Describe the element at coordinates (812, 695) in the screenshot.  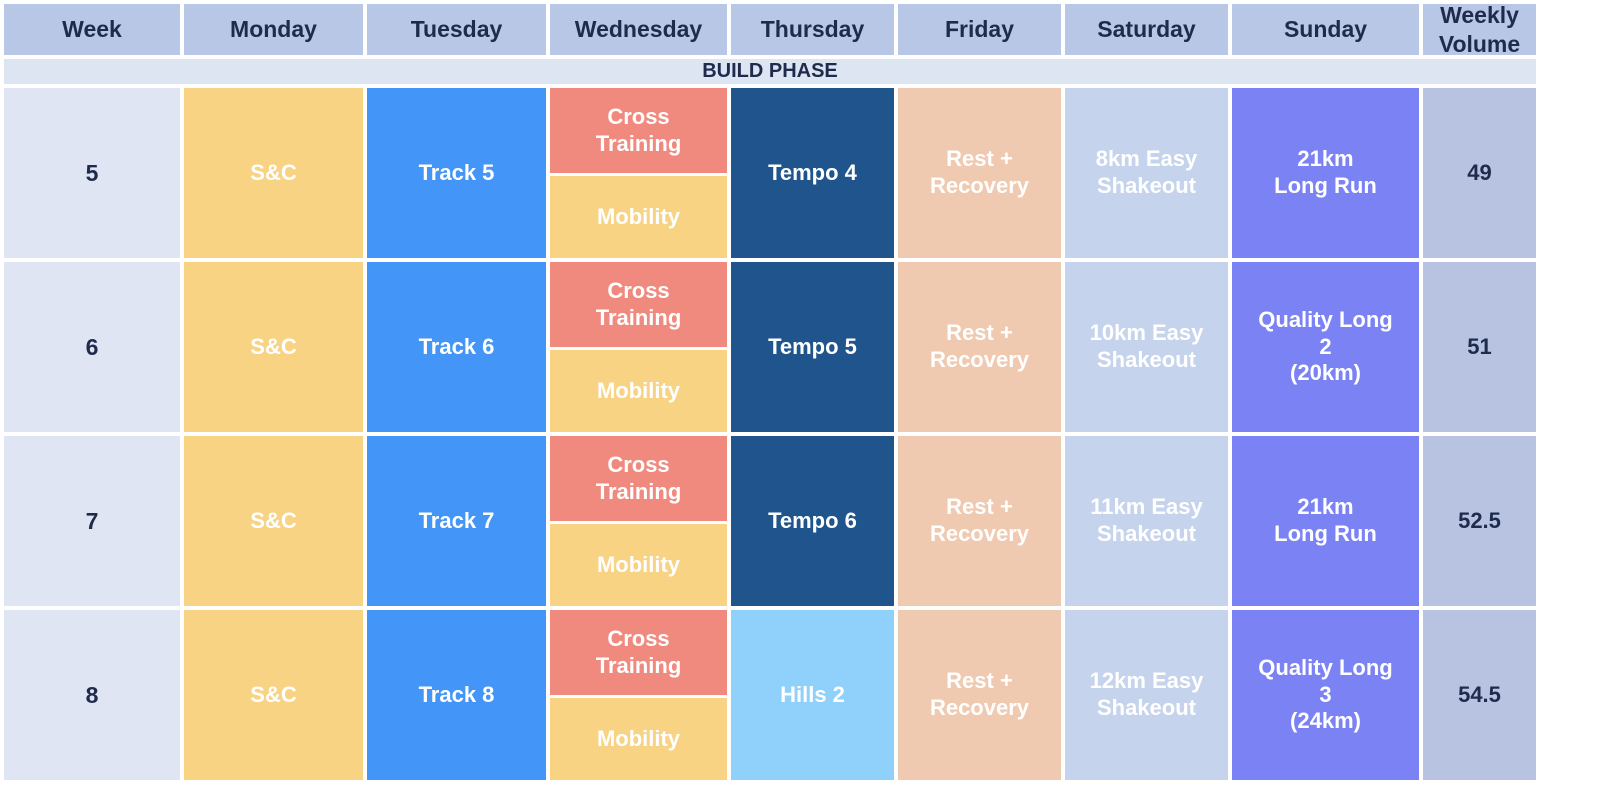
I see `thursday-session: Hills 2` at that location.